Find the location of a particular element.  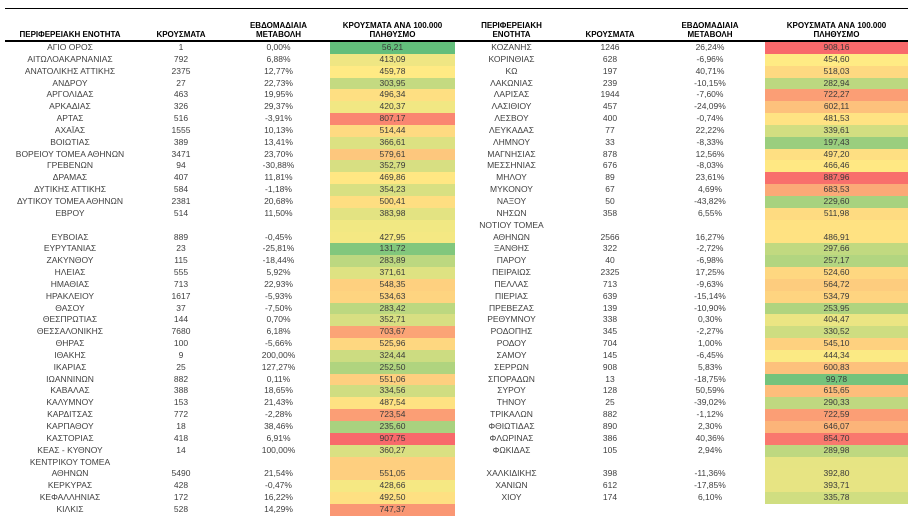

region-cell: ΚΕΑΣ - ΚΥΘΝΟΥ is located at coordinates (70, 449).